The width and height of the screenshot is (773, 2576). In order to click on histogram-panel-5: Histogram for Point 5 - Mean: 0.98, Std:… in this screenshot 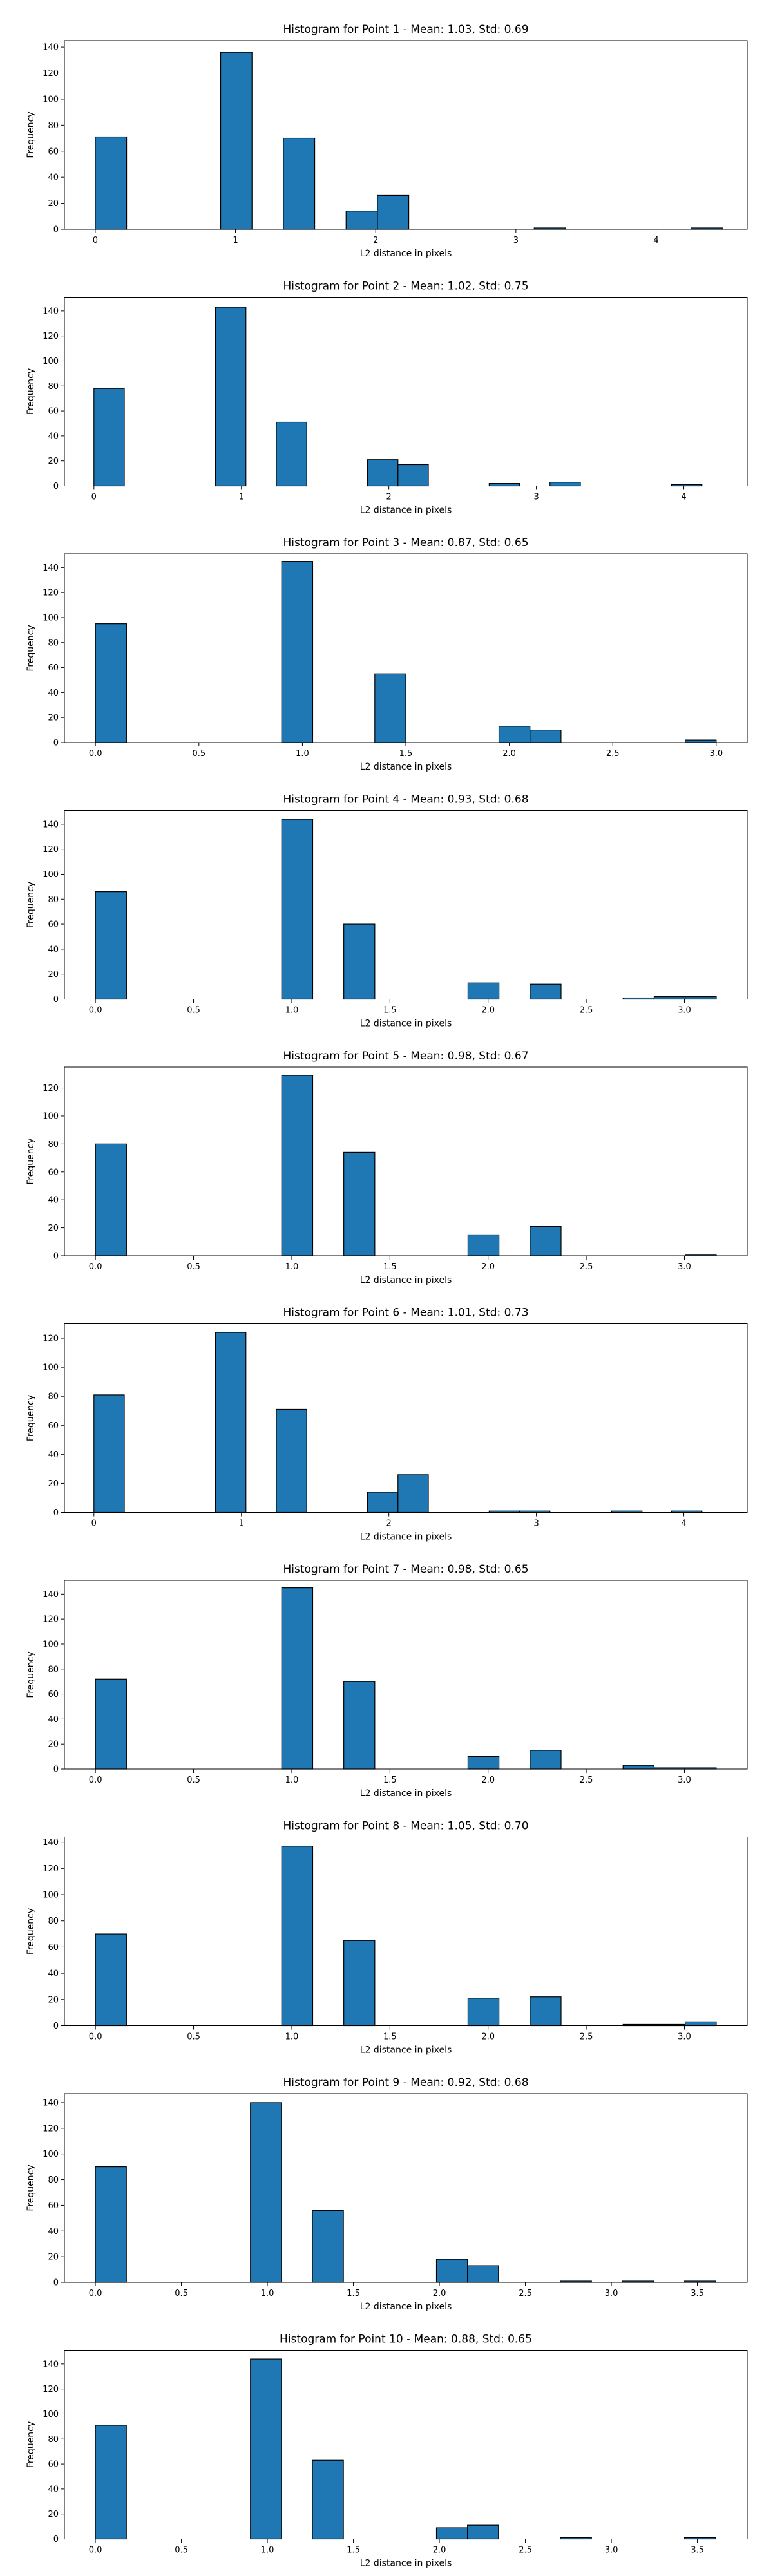, I will do `click(387, 1167)`.